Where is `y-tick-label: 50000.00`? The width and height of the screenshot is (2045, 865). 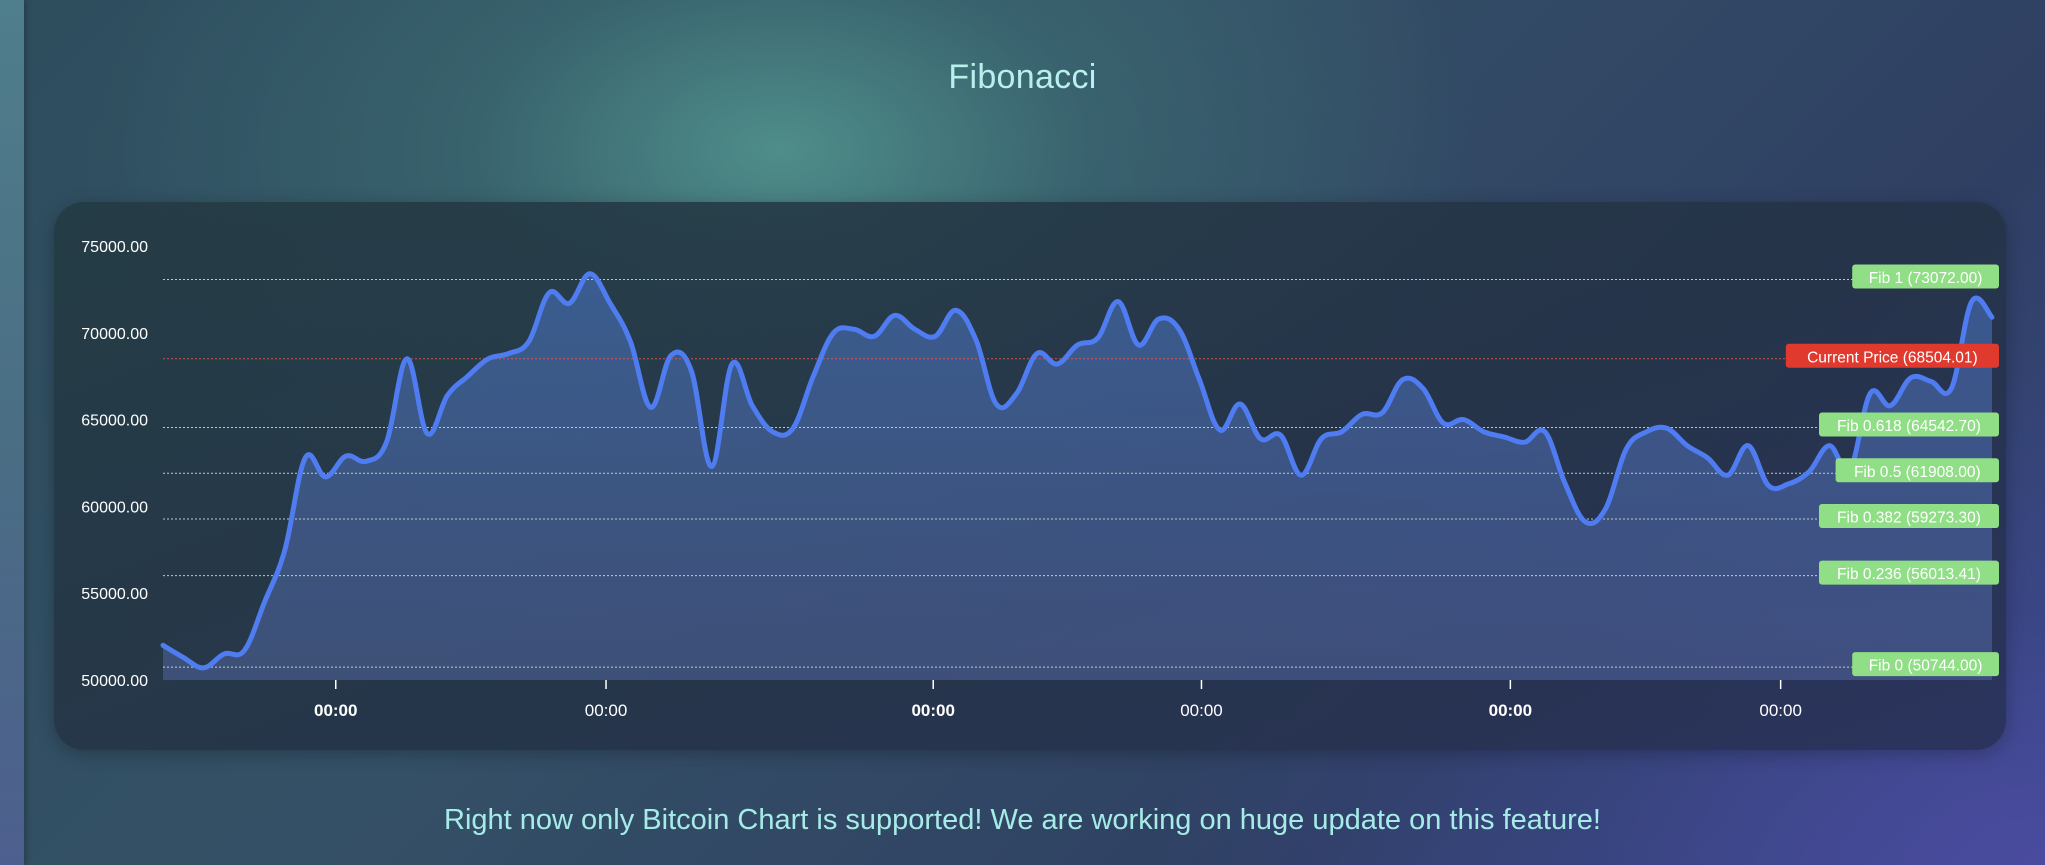
y-tick-label: 50000.00 is located at coordinates (114, 681).